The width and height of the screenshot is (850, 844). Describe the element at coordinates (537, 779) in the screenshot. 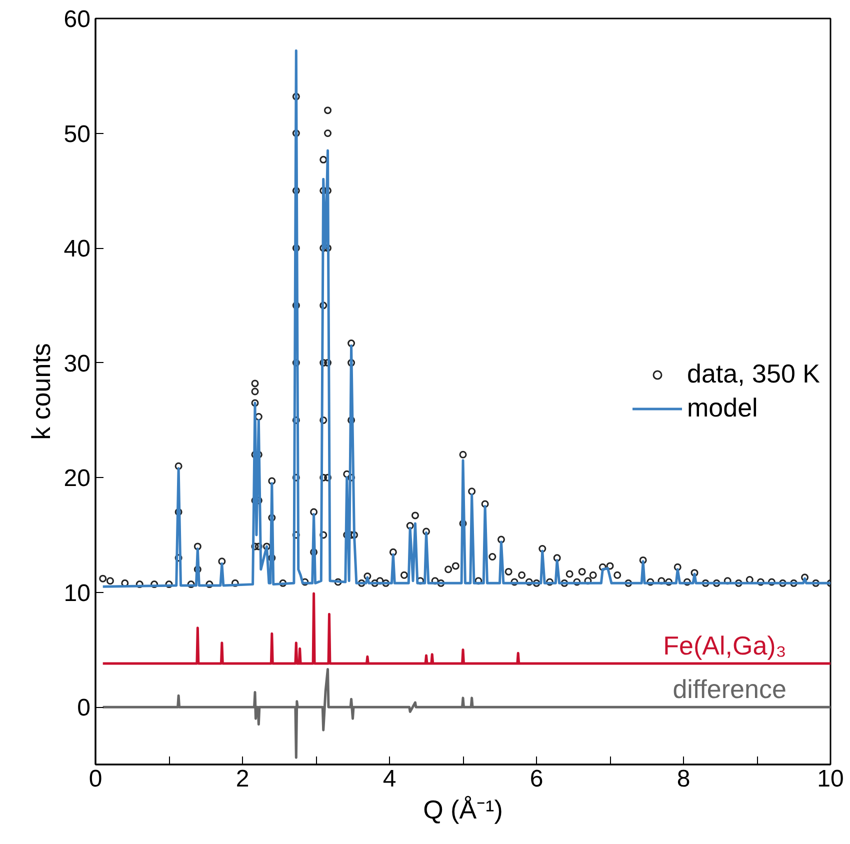

I see `x-tick-label: 6` at that location.